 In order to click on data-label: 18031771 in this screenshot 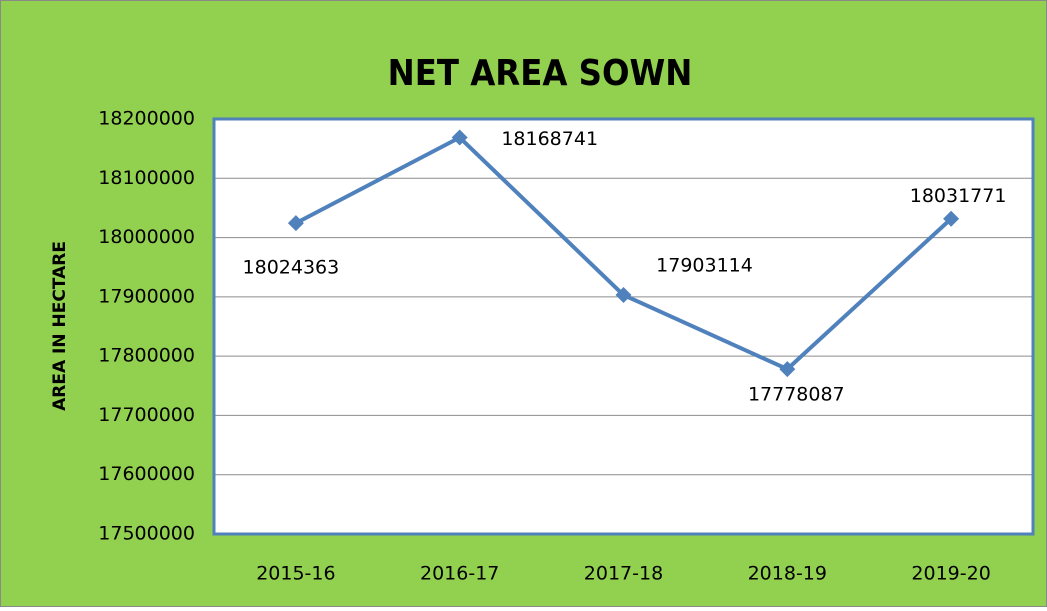, I will do `click(958, 196)`.